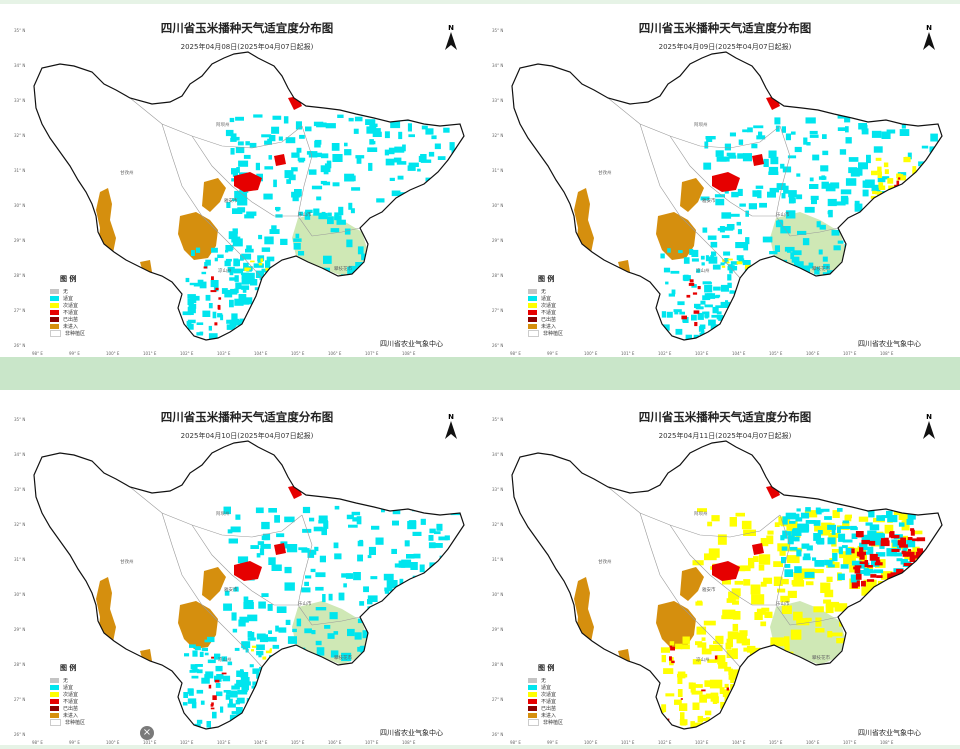 Image resolution: width=960 pixels, height=749 pixels. Describe the element at coordinates (147, 733) in the screenshot. I see `close-icon: ×` at that location.